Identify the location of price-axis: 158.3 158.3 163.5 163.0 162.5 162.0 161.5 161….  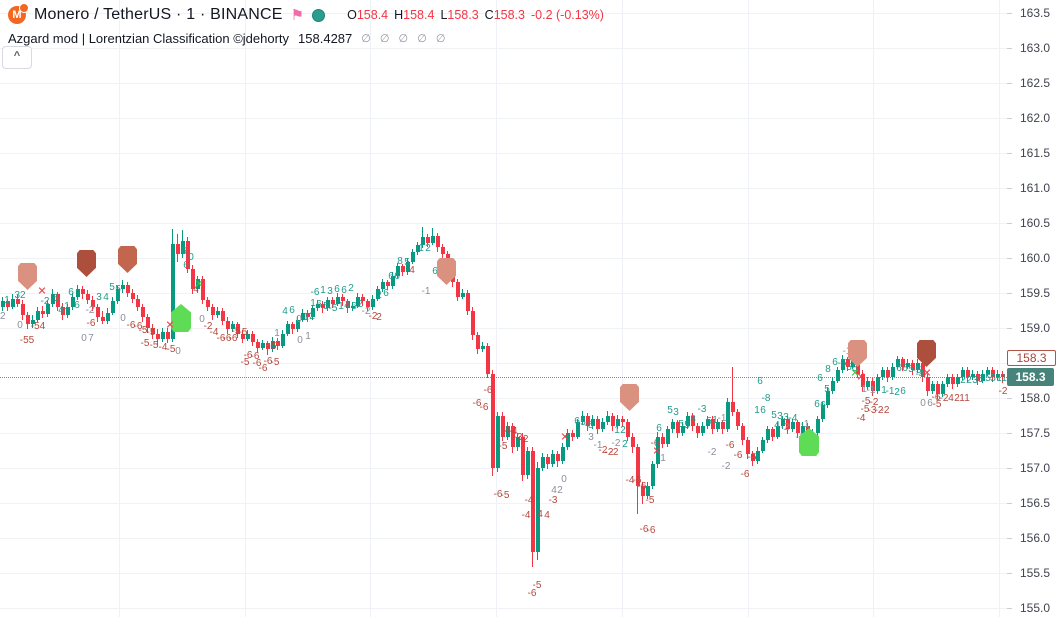
(1031, 308).